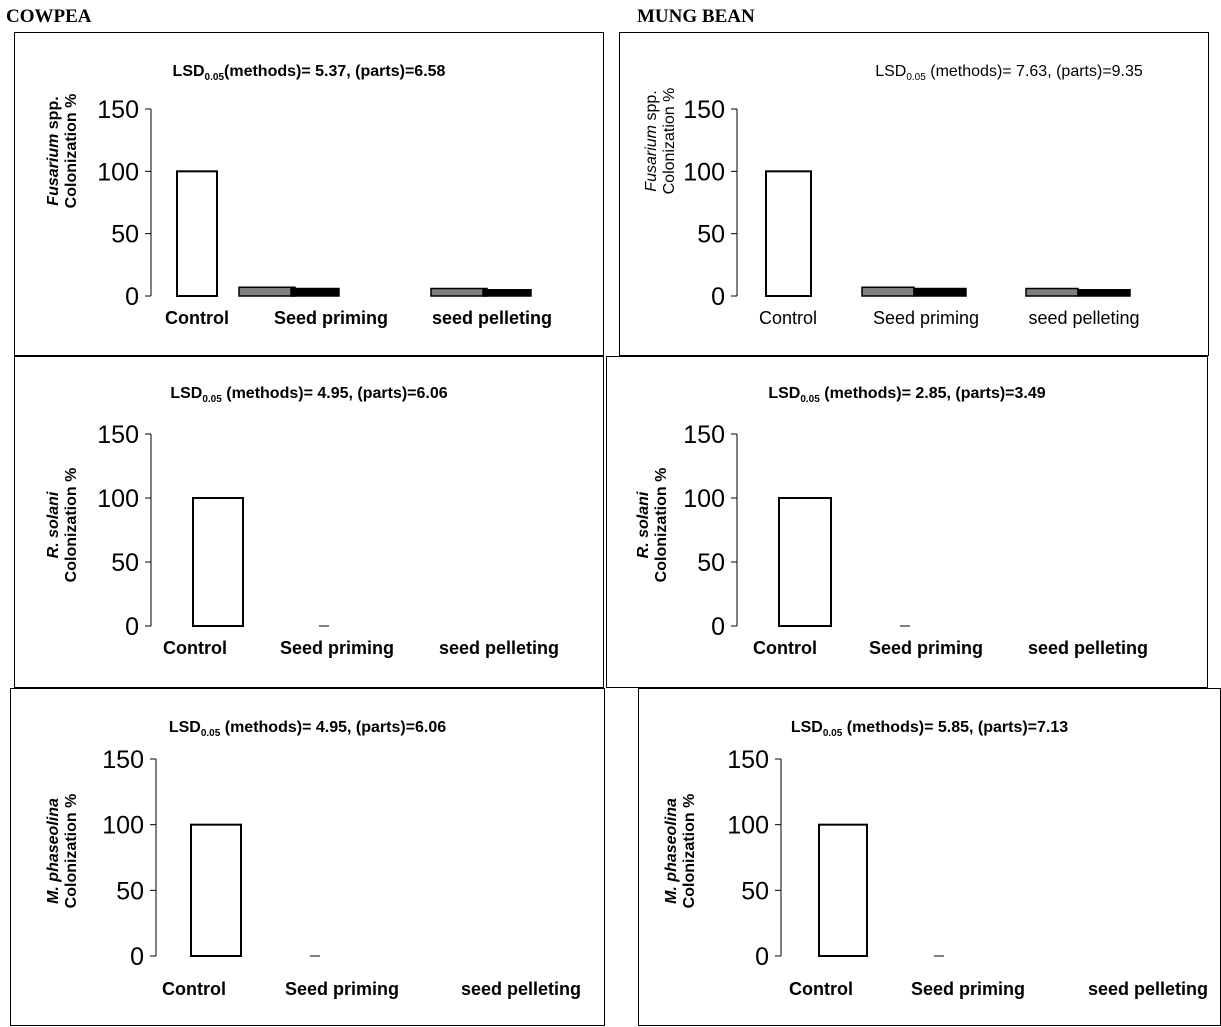 This screenshot has height=1027, width=1221. Describe the element at coordinates (49, 16) in the screenshot. I see `crop-title-cowpea: COWPEA` at that location.